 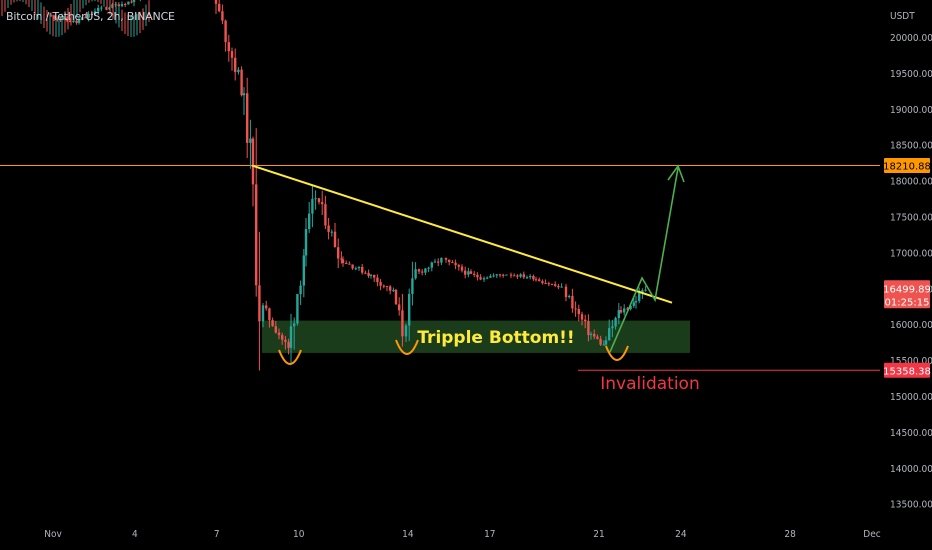 What do you see at coordinates (462, 234) in the screenshot?
I see `descending-trend-line` at bounding box center [462, 234].